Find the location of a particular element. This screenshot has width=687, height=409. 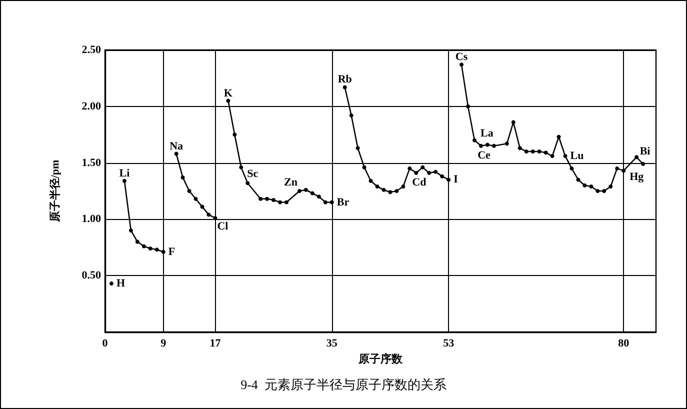

annotation: Sc is located at coordinates (252, 174).